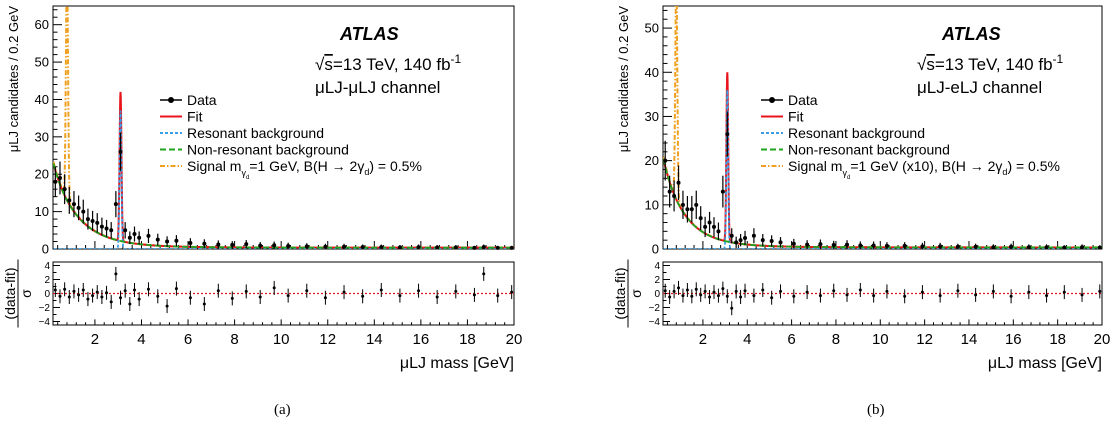 This screenshot has height=435, width=1118. I want to click on y-tick-label: 20, so click(652, 160).